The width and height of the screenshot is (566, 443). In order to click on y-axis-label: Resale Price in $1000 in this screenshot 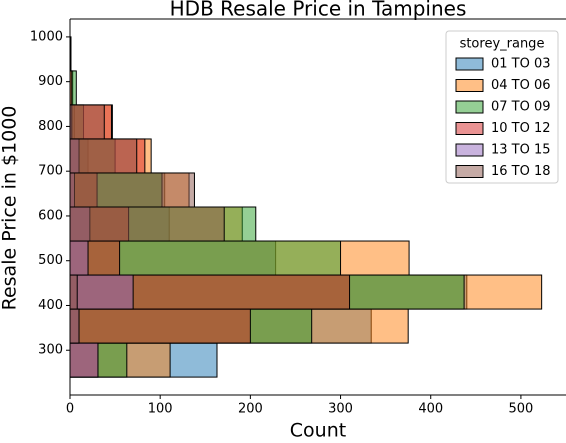, I will do `click(10, 208)`.